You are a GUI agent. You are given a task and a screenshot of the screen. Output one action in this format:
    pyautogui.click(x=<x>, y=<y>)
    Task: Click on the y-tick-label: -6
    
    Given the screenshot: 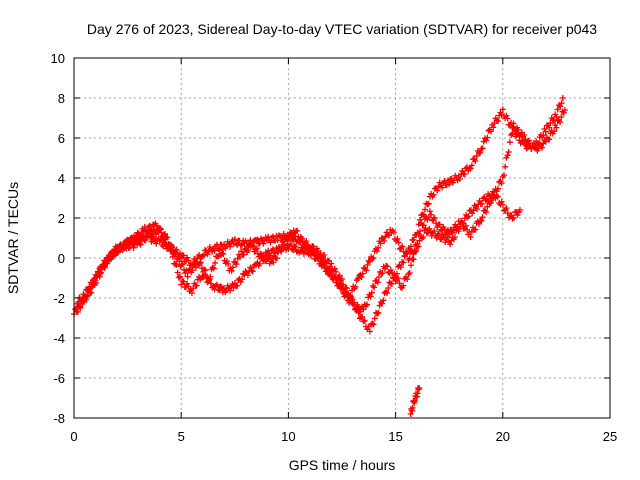 What is the action you would take?
    pyautogui.click(x=59, y=378)
    